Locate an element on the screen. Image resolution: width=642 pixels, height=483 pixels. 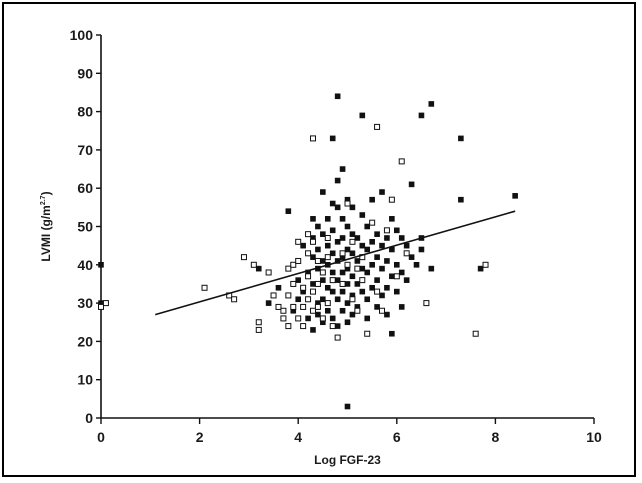
y-axis-title-base: LVMI (g/m is located at coordinates (46, 233).